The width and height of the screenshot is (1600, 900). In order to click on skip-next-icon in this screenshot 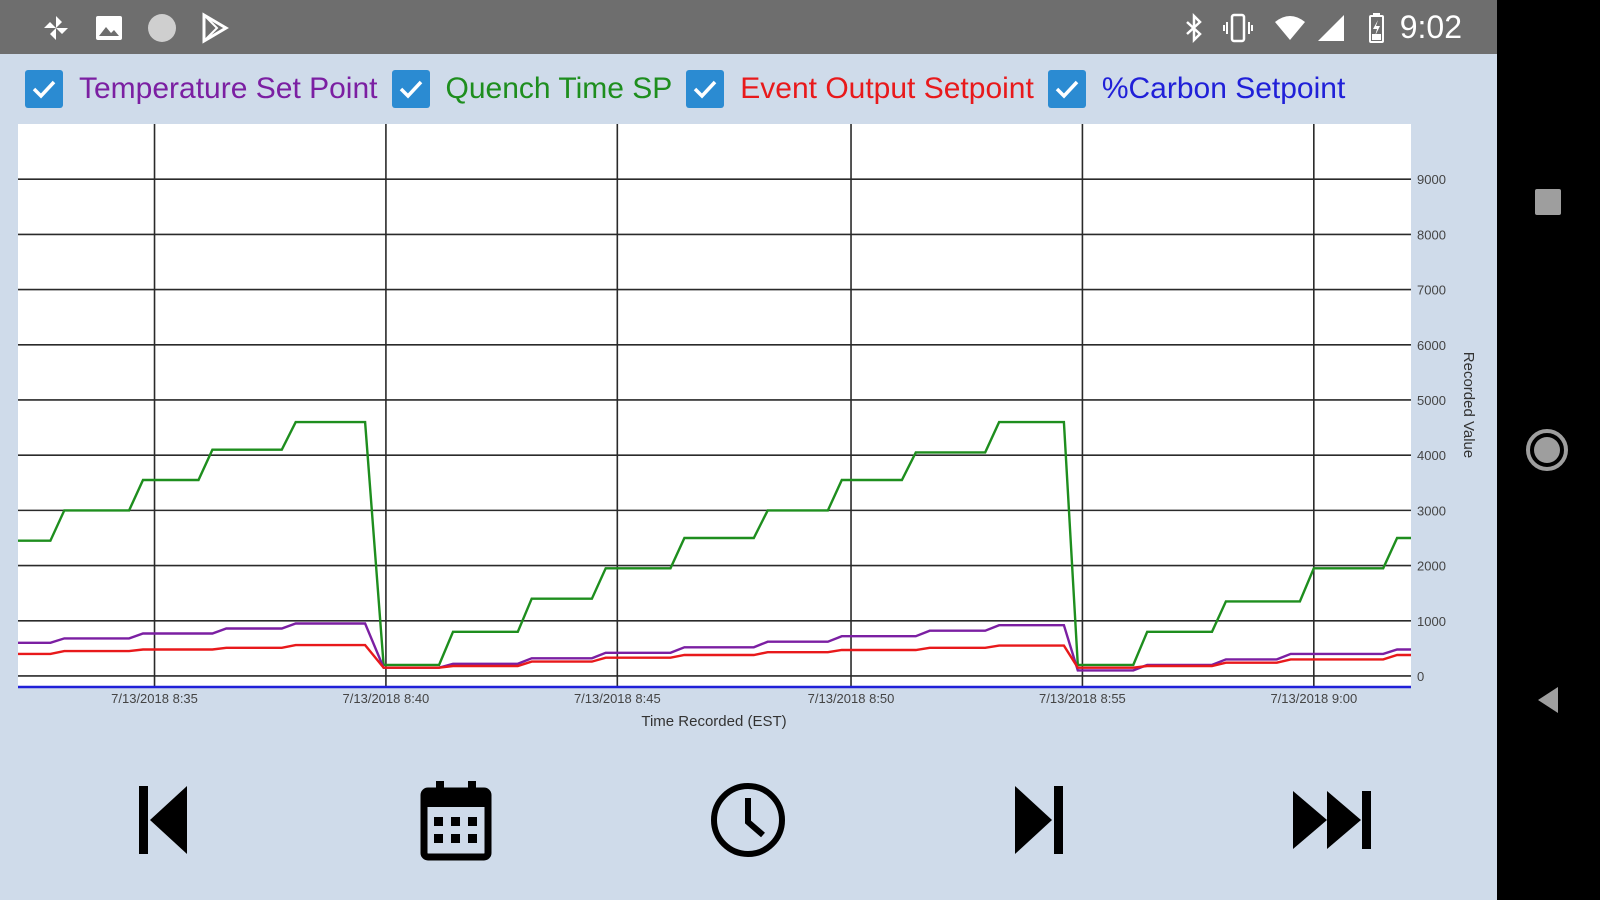, I will do `click(1039, 820)`.